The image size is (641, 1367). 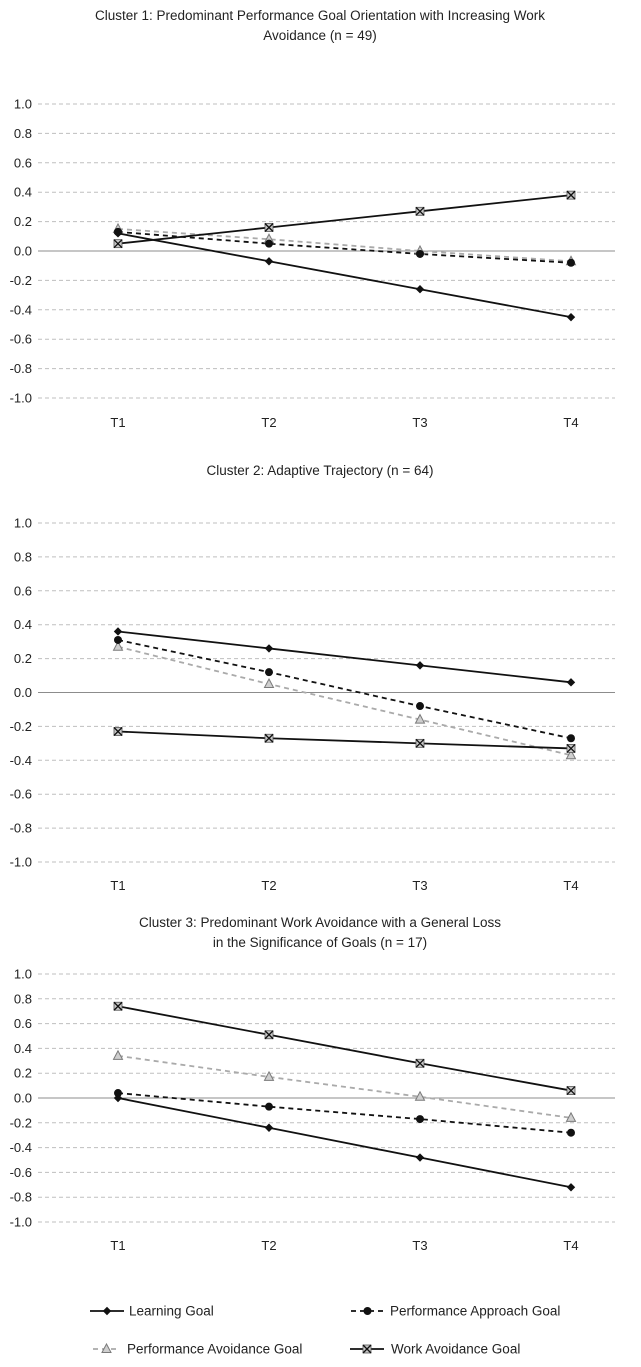 I want to click on legend-label: Performance Avoidance Goal, so click(x=214, y=1349).